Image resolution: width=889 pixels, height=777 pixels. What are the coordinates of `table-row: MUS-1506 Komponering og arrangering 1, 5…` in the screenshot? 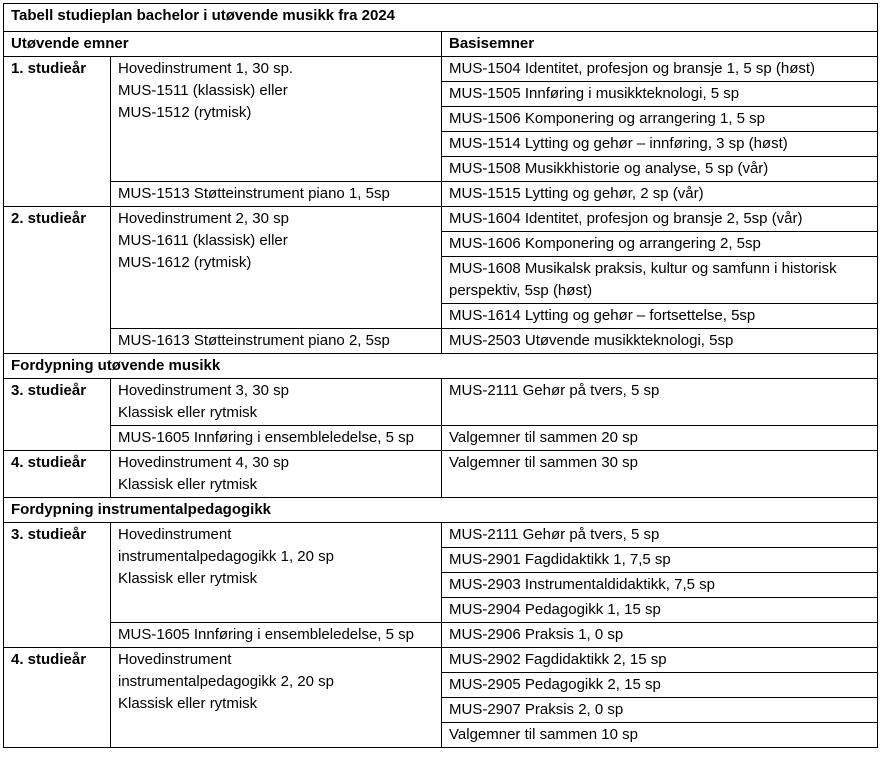 It's located at (441, 119).